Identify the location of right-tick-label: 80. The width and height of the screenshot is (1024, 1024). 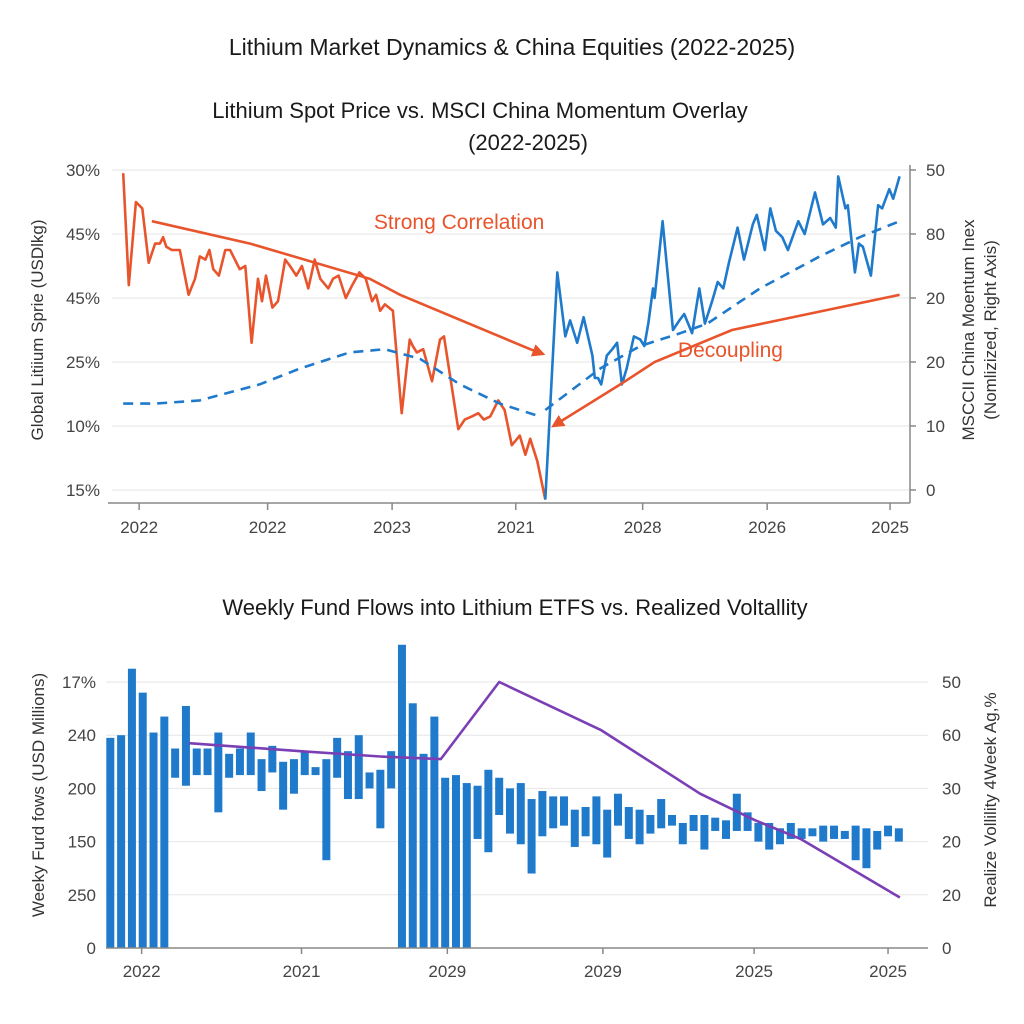
(935, 234).